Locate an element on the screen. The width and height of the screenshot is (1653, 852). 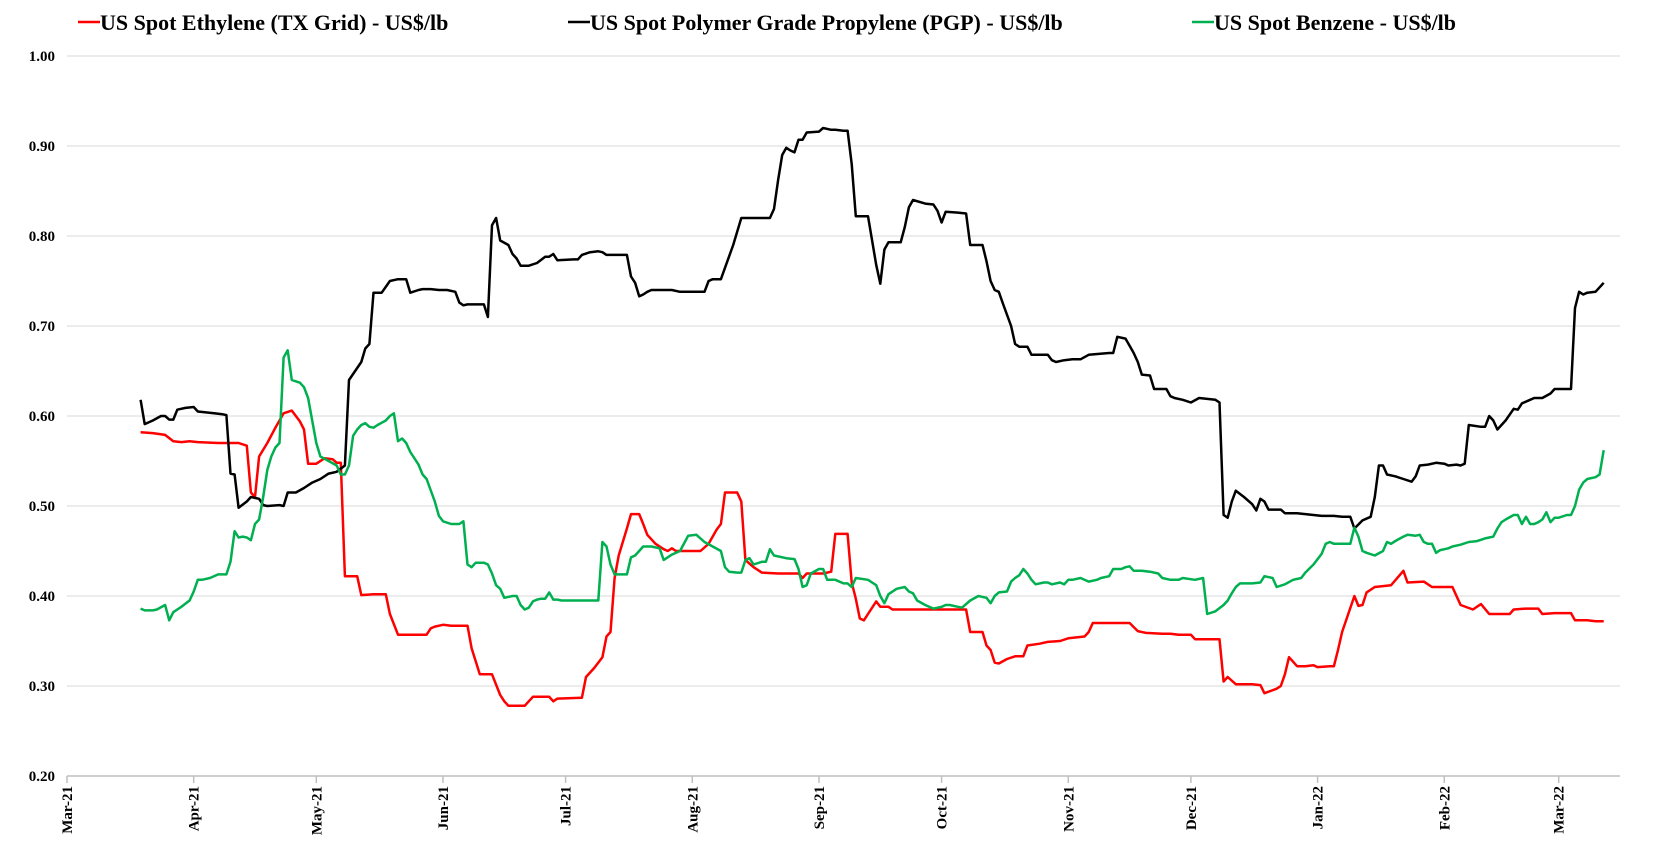
x-tick-label: Mar-21 is located at coordinates (68, 810).